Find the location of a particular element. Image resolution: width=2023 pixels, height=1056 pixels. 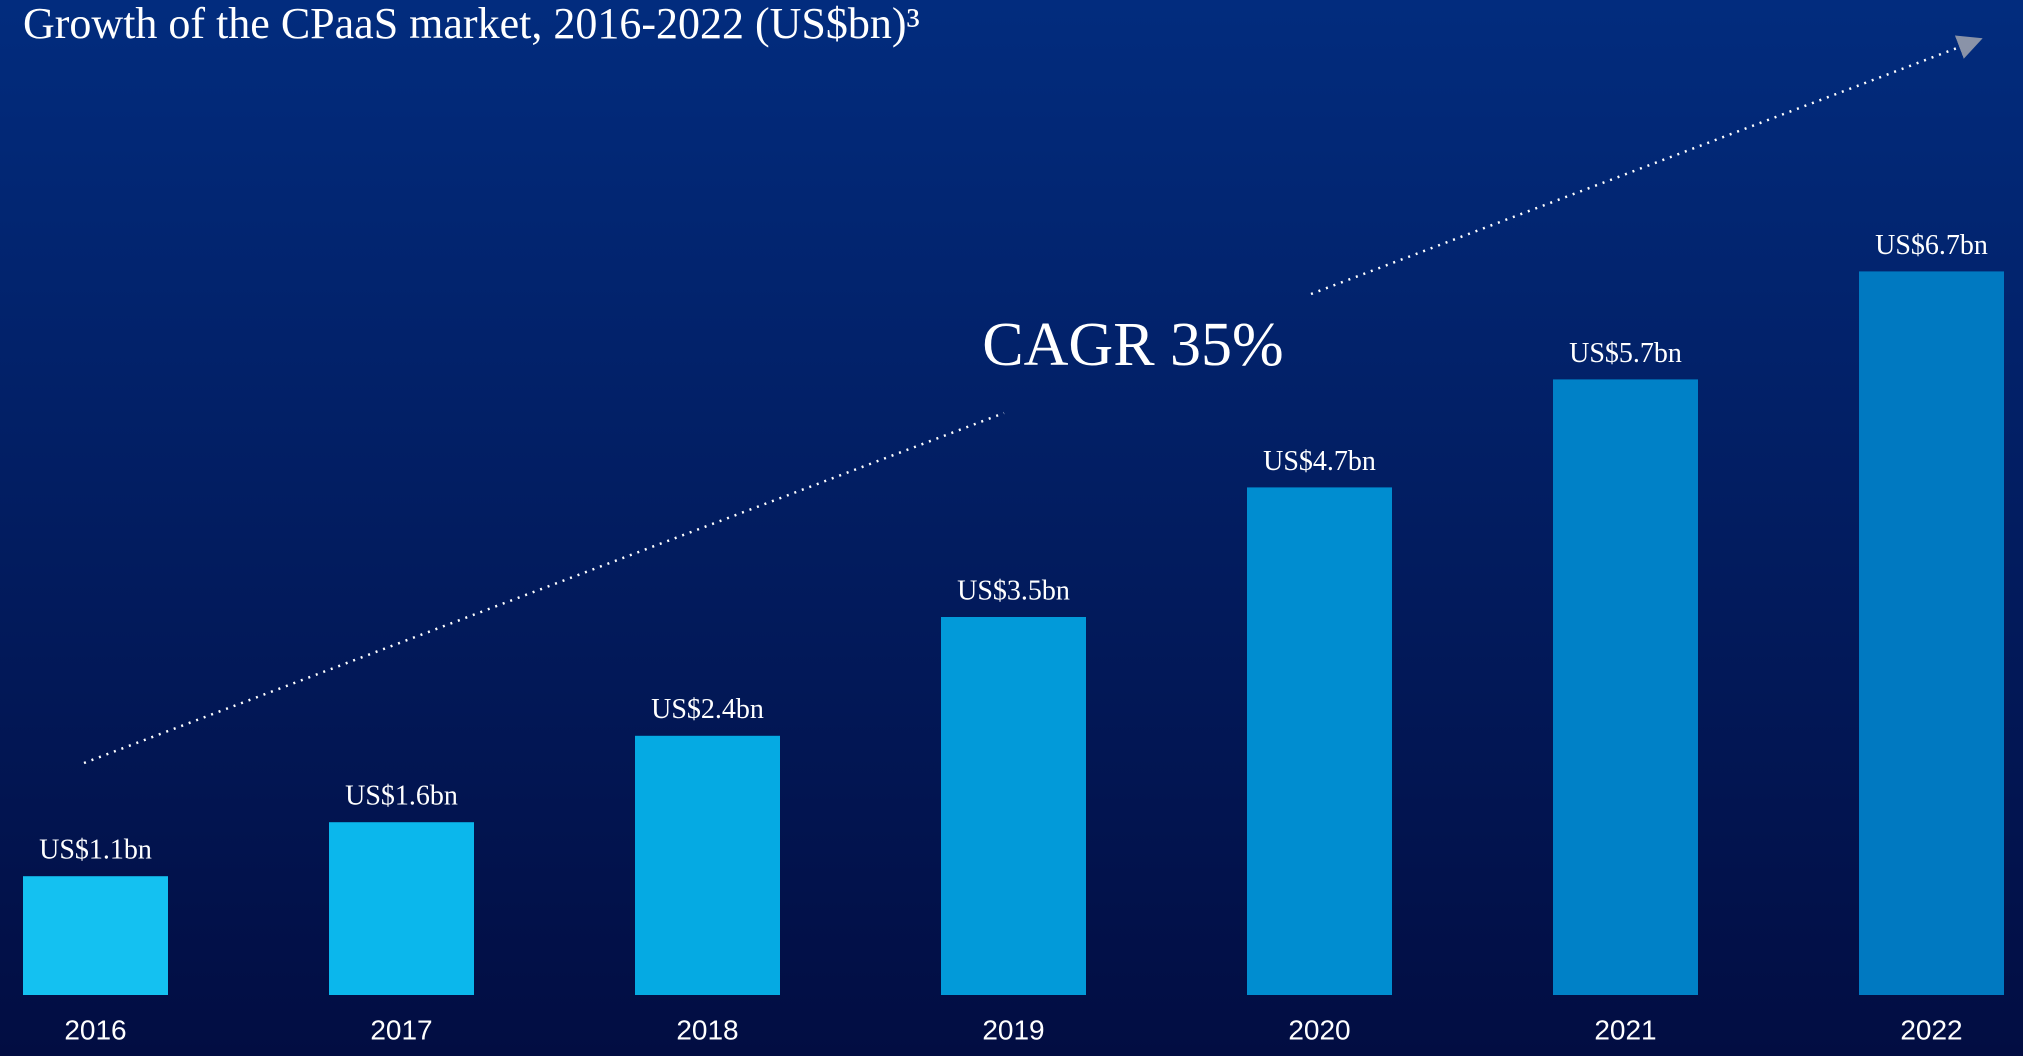

value-label: US$4.7bn is located at coordinates (1319, 461).